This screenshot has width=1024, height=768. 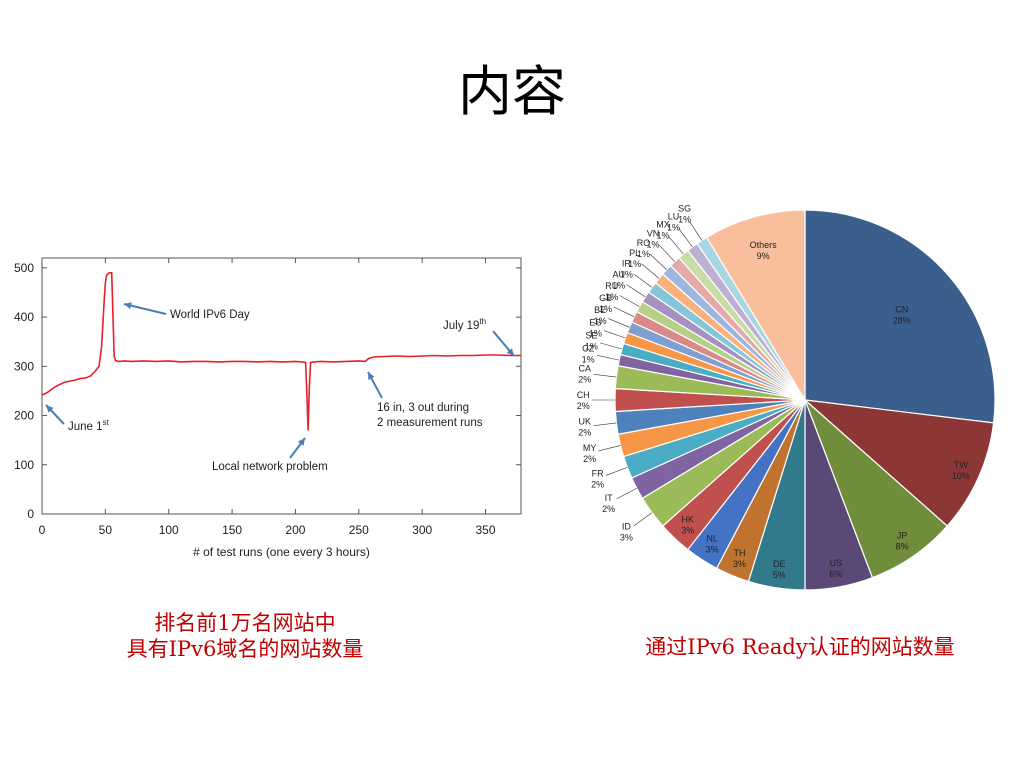 I want to click on y-tick-label: 500, so click(x=24, y=268).